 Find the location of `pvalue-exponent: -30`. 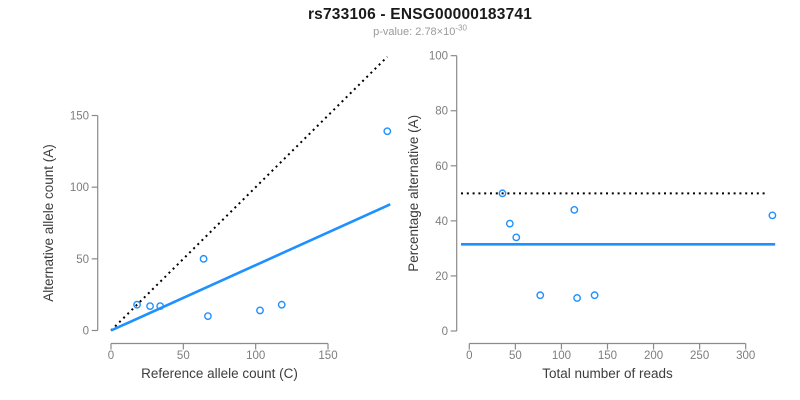

pvalue-exponent: -30 is located at coordinates (461, 28).